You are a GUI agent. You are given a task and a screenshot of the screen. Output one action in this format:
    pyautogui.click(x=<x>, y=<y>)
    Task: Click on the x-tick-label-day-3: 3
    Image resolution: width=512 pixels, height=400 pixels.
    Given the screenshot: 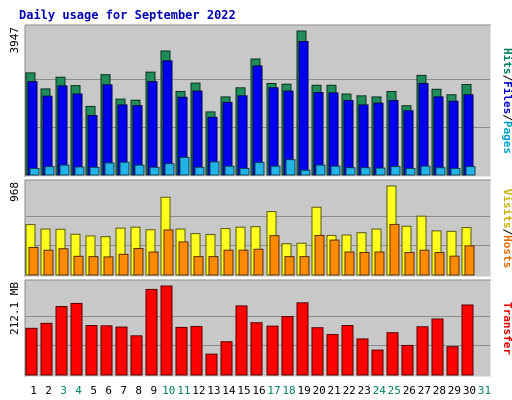 What is the action you would take?
    pyautogui.click(x=63, y=390)
    